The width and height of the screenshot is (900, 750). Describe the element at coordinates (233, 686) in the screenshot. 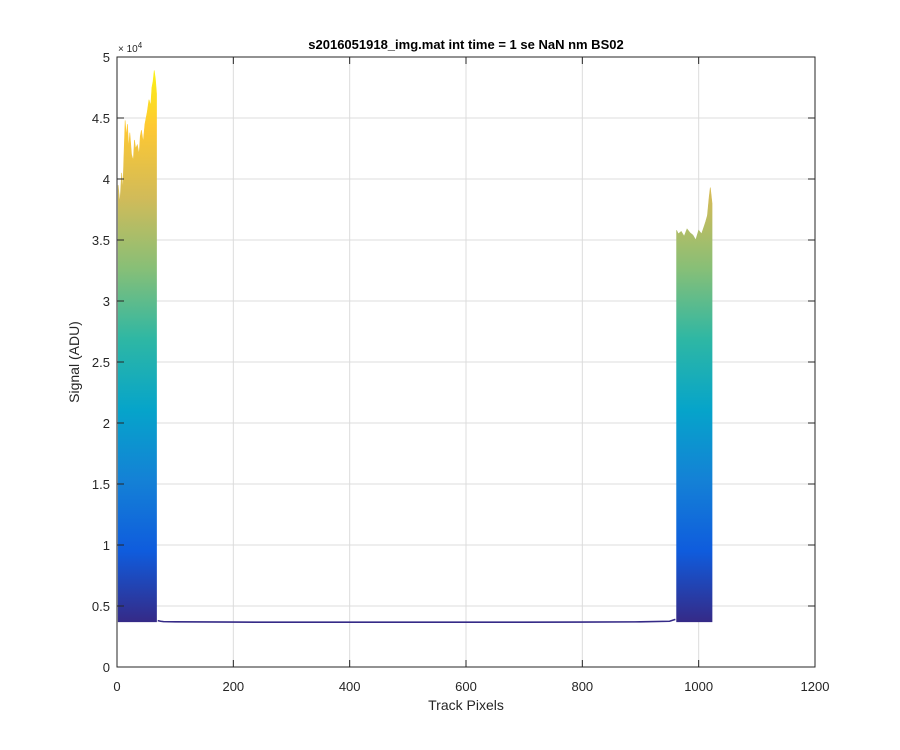

I see `x-tick-label: 200` at that location.